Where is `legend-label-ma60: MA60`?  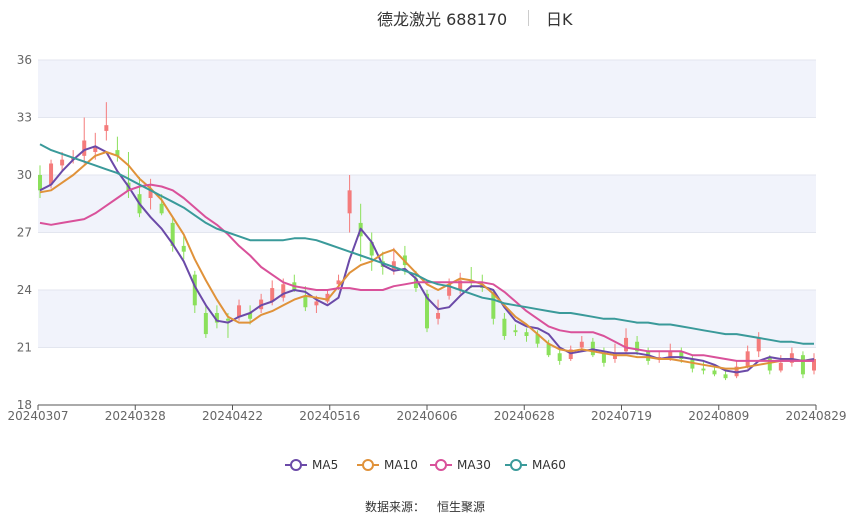
legend-label-ma60: MA60 is located at coordinates (549, 465).